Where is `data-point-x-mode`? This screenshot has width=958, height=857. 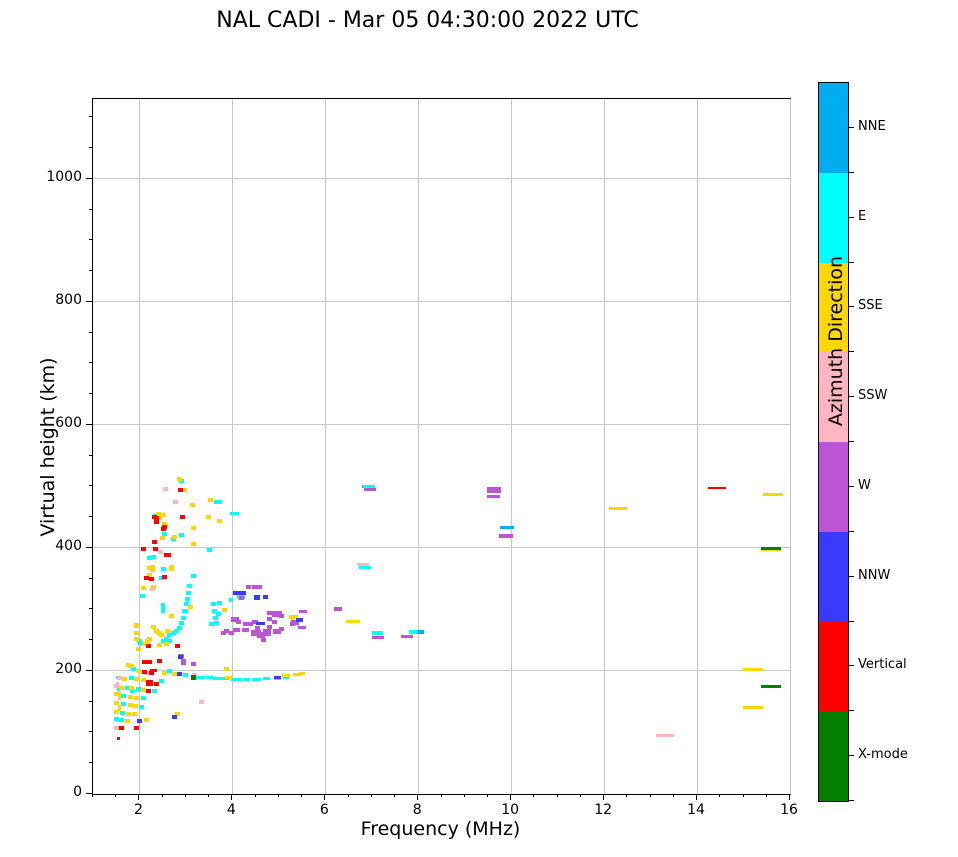
data-point-x-mode is located at coordinates (193, 678).